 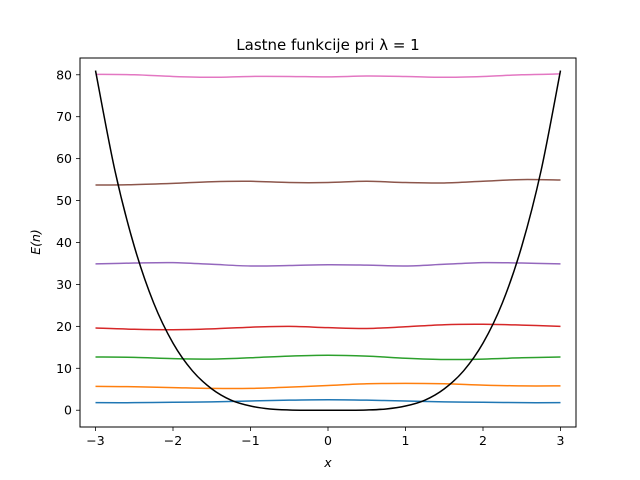 I want to click on y-axis-ticks: 0 10 20 30 40 50 60 70 80, so click(x=68, y=242).